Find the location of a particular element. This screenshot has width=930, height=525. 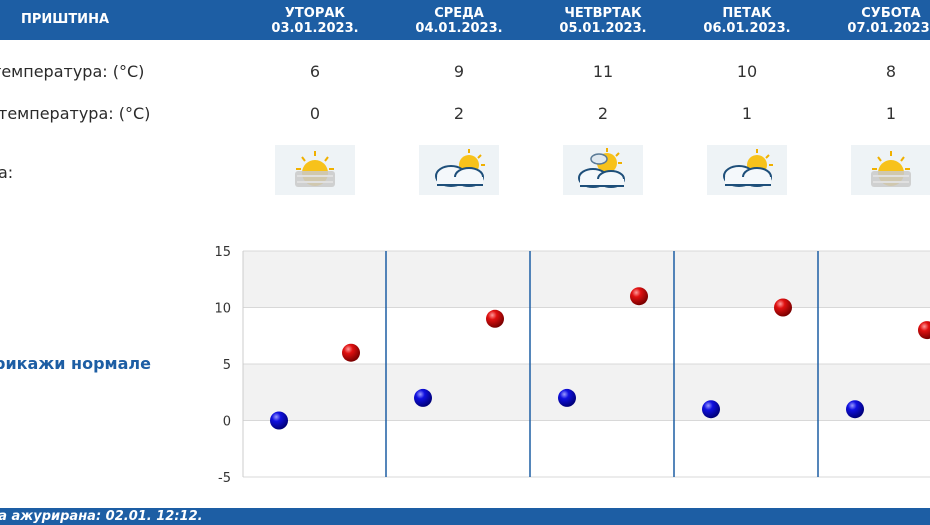

day-date: 07.01.2023. is located at coordinates (888, 28).